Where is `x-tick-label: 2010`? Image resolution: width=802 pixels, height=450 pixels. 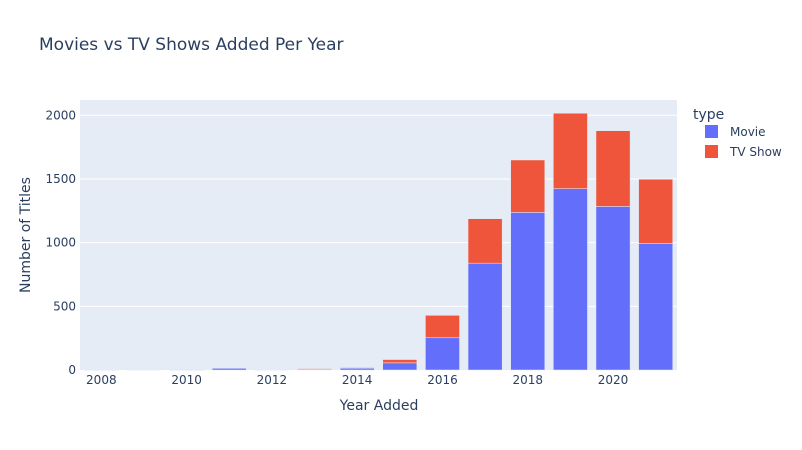
x-tick-label: 2010 is located at coordinates (186, 380).